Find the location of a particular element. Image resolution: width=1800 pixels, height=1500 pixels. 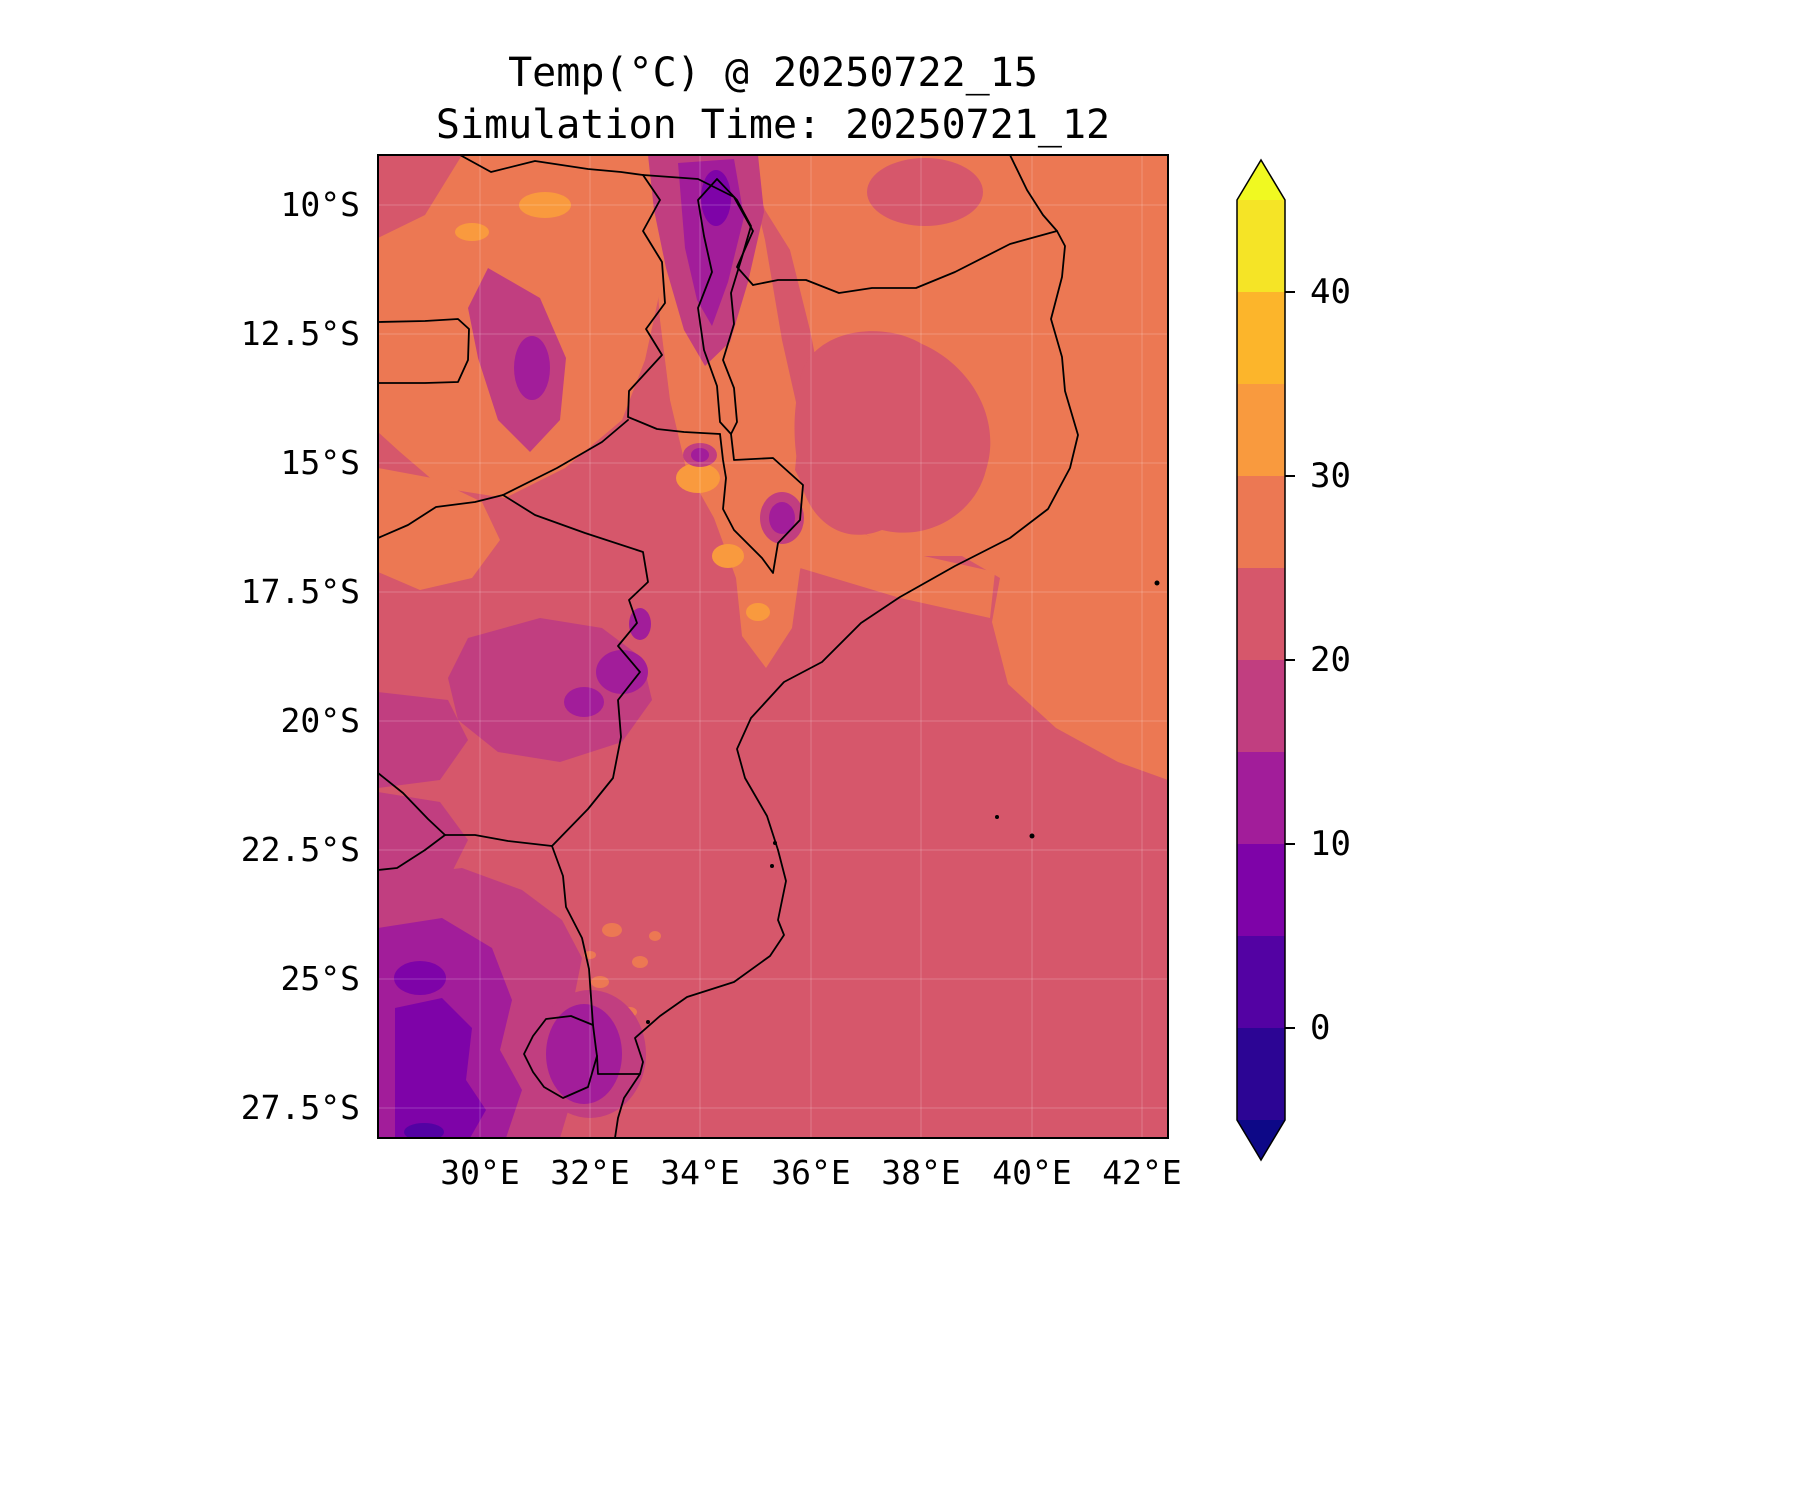

y-tick-label: 15°S is located at coordinates (320, 462).